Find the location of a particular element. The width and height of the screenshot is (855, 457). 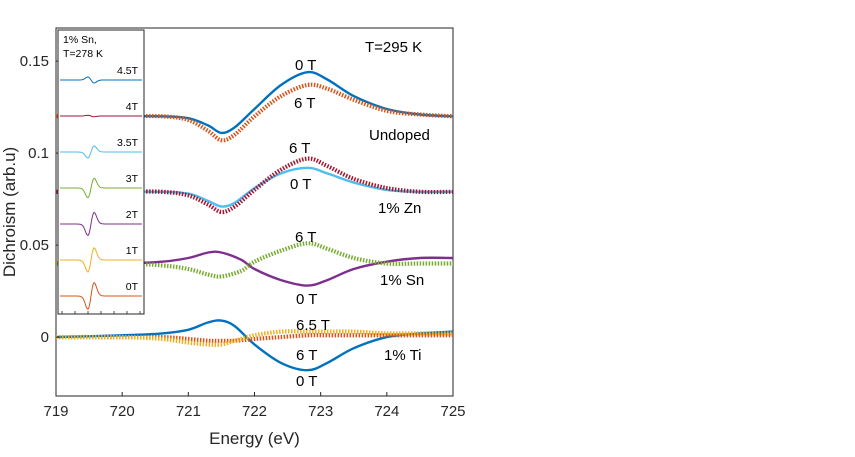

ti-label: 1% Ti is located at coordinates (403, 355).